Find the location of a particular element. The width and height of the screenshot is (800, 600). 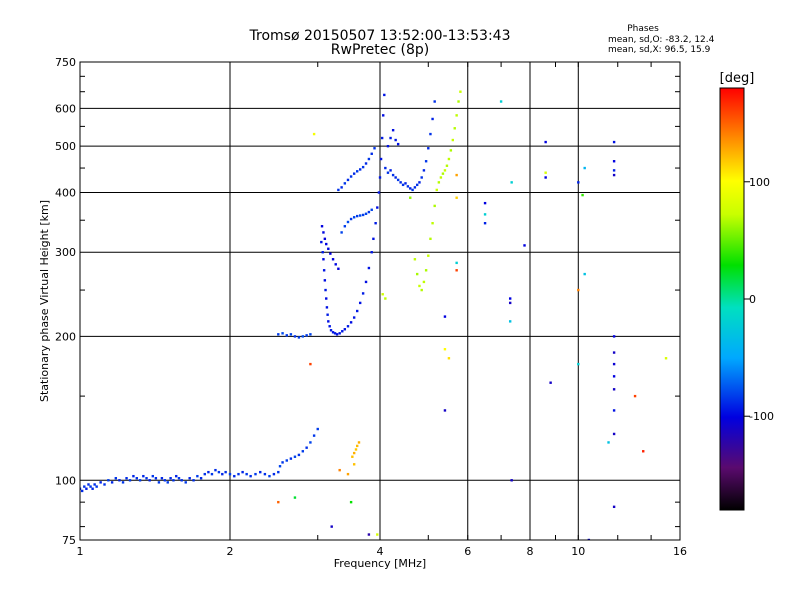

phases-stat-x: mean, sd,X: 96.5, 15.9 is located at coordinates (659, 50).